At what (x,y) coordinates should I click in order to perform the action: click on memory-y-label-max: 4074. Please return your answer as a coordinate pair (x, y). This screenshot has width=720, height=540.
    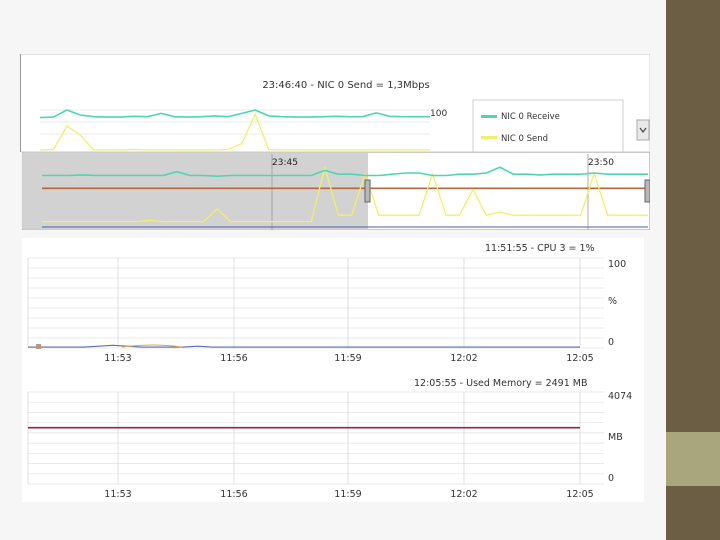
    Looking at the image, I should click on (620, 396).